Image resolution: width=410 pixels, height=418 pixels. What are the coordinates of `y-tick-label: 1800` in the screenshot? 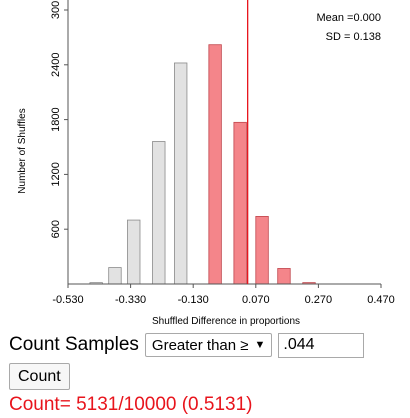 It's located at (56, 119).